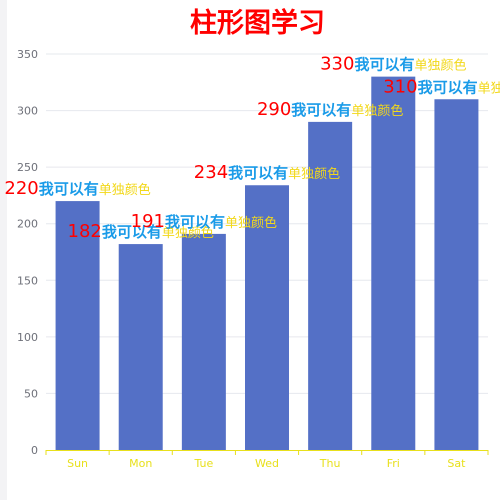  I want to click on data-label-value: 310, so click(400, 86).